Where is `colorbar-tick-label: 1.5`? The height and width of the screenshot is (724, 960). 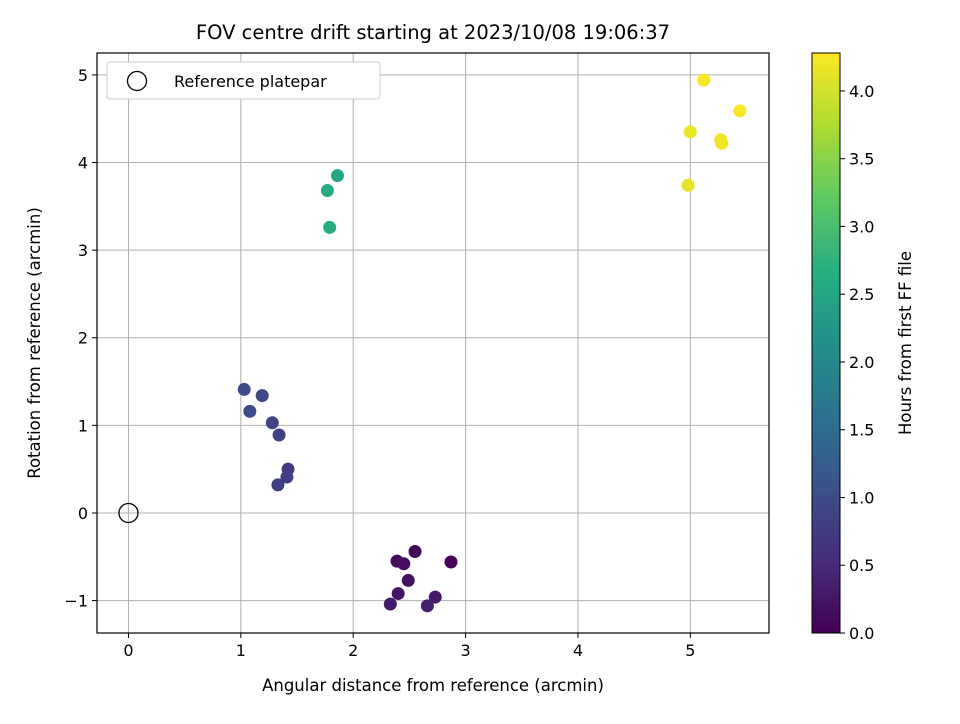
colorbar-tick-label: 1.5 is located at coordinates (861, 430).